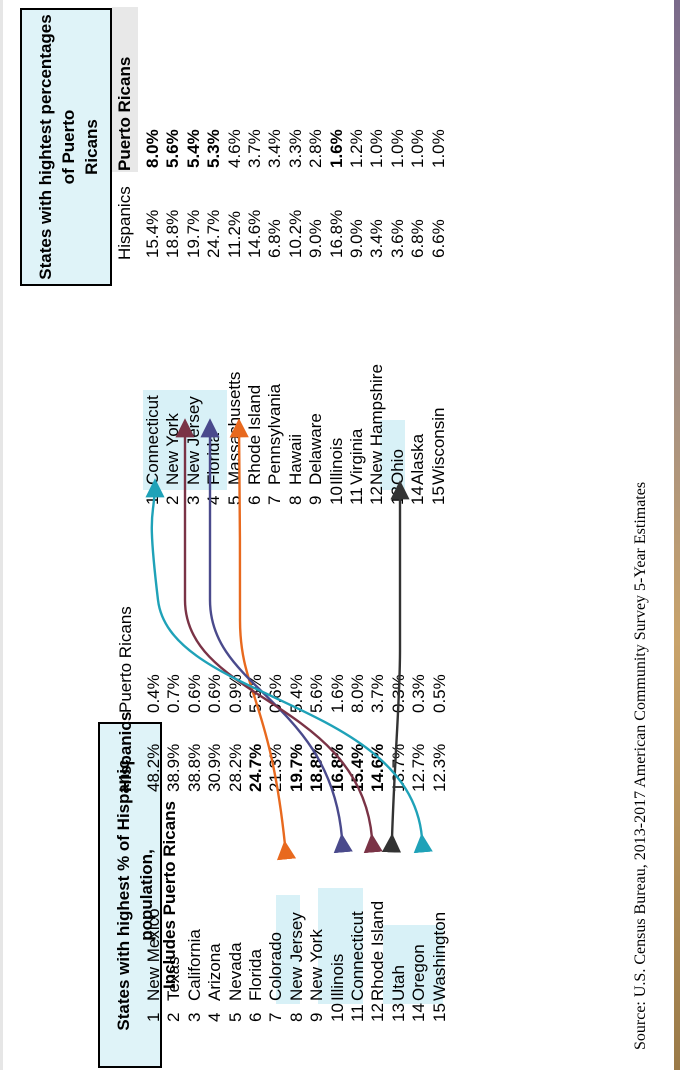  I want to click on arrow-connecticut, so click(289, 666).